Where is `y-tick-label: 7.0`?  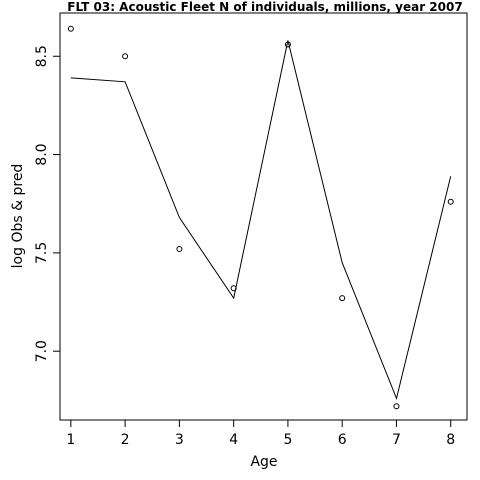 y-tick-label: 7.0 is located at coordinates (42, 351).